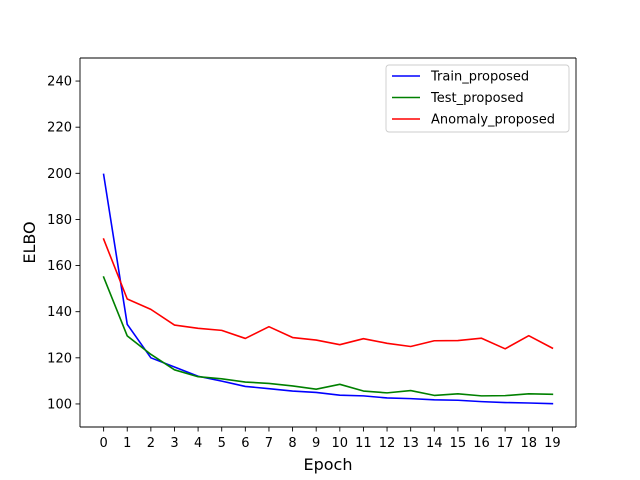  What do you see at coordinates (222, 443) in the screenshot?
I see `x-tick-label: 5` at bounding box center [222, 443].